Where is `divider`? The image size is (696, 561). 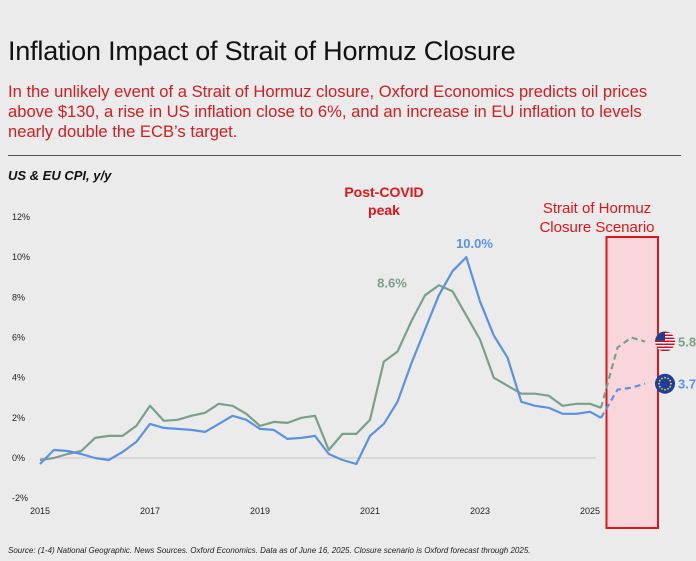 divider is located at coordinates (344, 155).